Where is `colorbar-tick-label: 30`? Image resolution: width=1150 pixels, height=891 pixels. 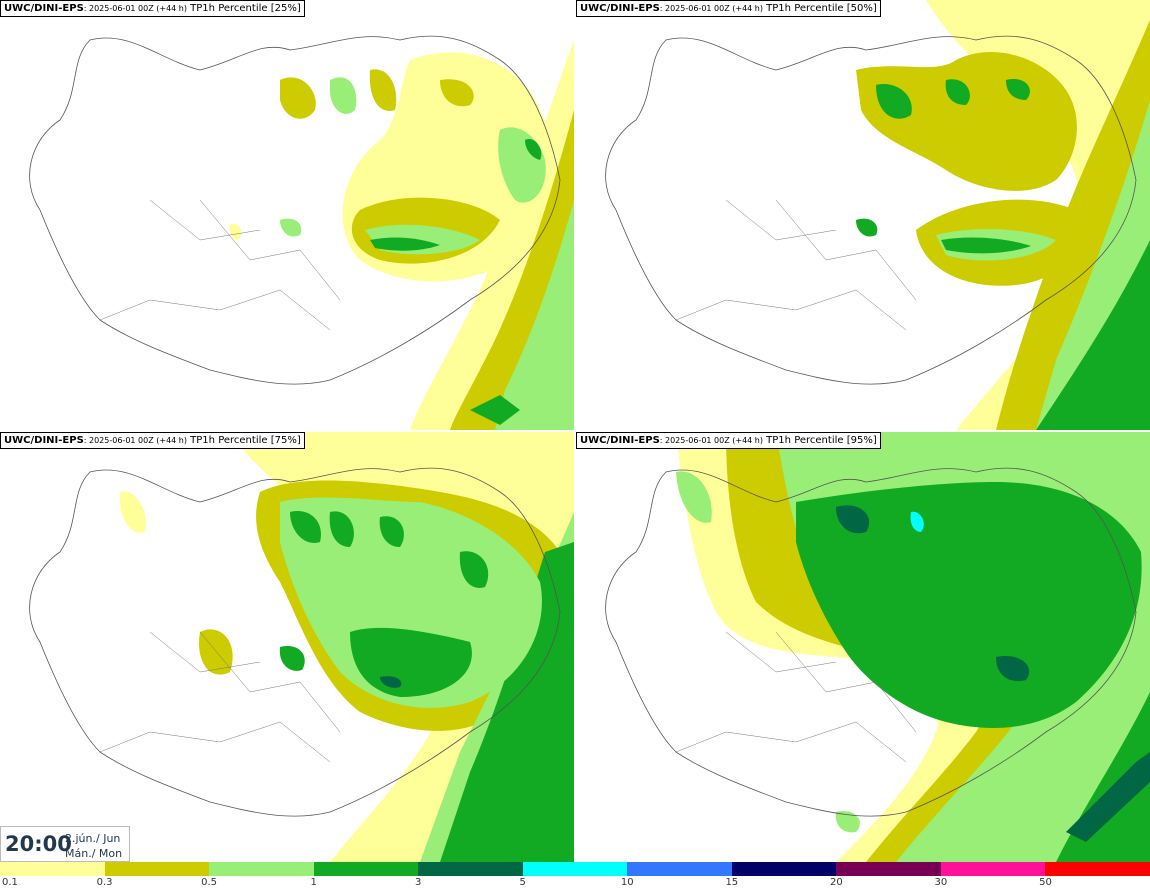
colorbar-tick-label: 30 is located at coordinates (941, 882).